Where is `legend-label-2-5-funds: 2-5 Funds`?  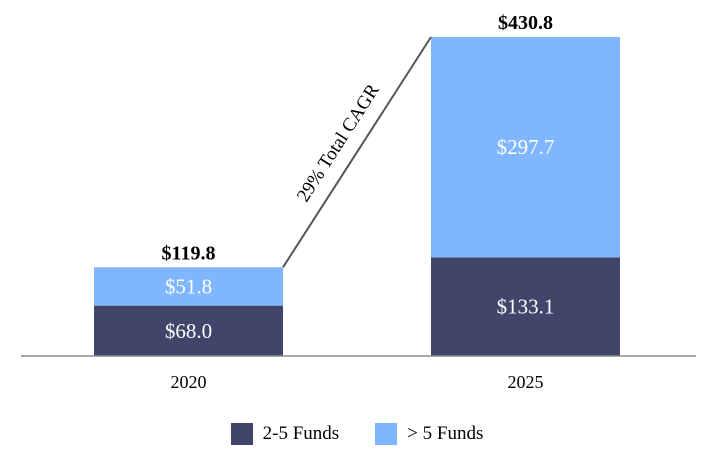 legend-label-2-5-funds: 2-5 Funds is located at coordinates (301, 433).